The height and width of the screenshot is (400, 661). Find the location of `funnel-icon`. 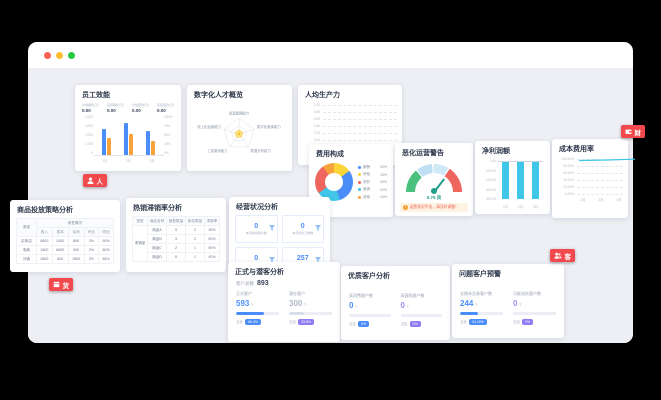

funnel-icon is located at coordinates (271, 228).